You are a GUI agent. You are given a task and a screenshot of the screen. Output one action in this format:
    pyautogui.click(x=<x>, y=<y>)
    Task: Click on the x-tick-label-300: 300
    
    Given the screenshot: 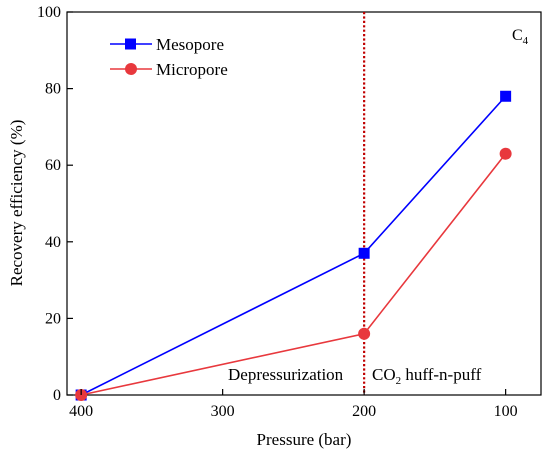 What is the action you would take?
    pyautogui.click(x=223, y=411)
    